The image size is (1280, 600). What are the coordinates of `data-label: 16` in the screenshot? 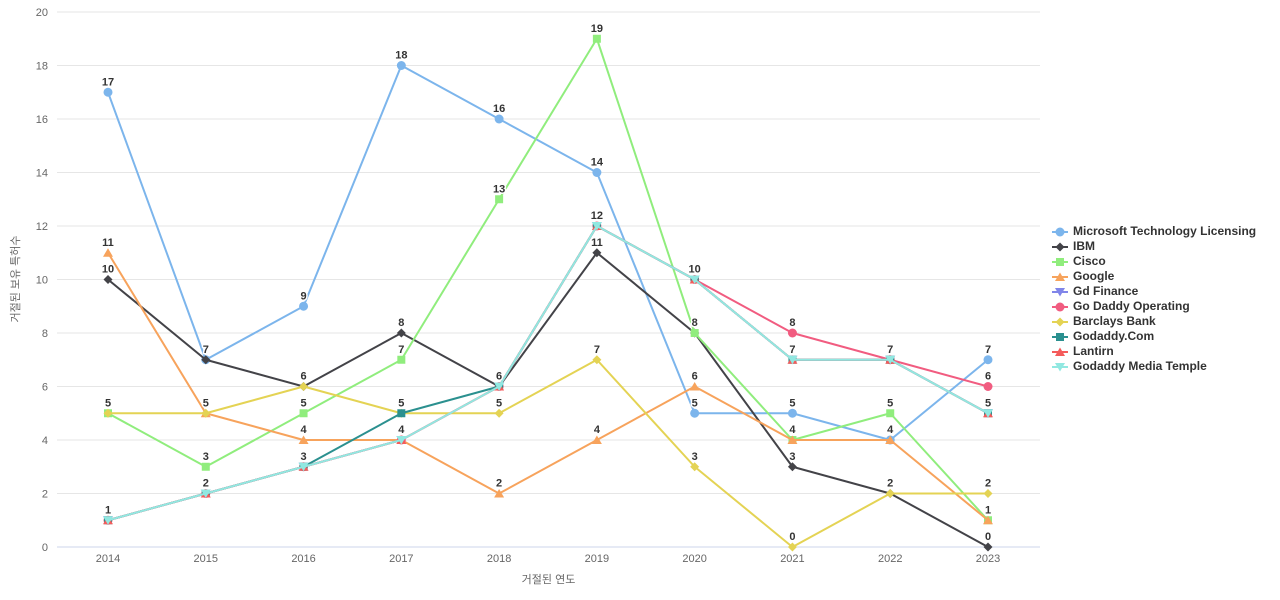 It's located at (499, 109).